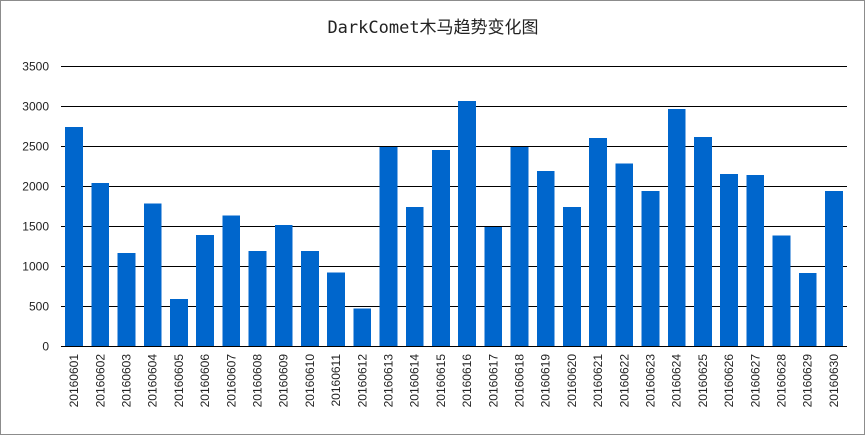 The width and height of the screenshot is (865, 436). I want to click on x-tick-label: 20160614, so click(415, 381).